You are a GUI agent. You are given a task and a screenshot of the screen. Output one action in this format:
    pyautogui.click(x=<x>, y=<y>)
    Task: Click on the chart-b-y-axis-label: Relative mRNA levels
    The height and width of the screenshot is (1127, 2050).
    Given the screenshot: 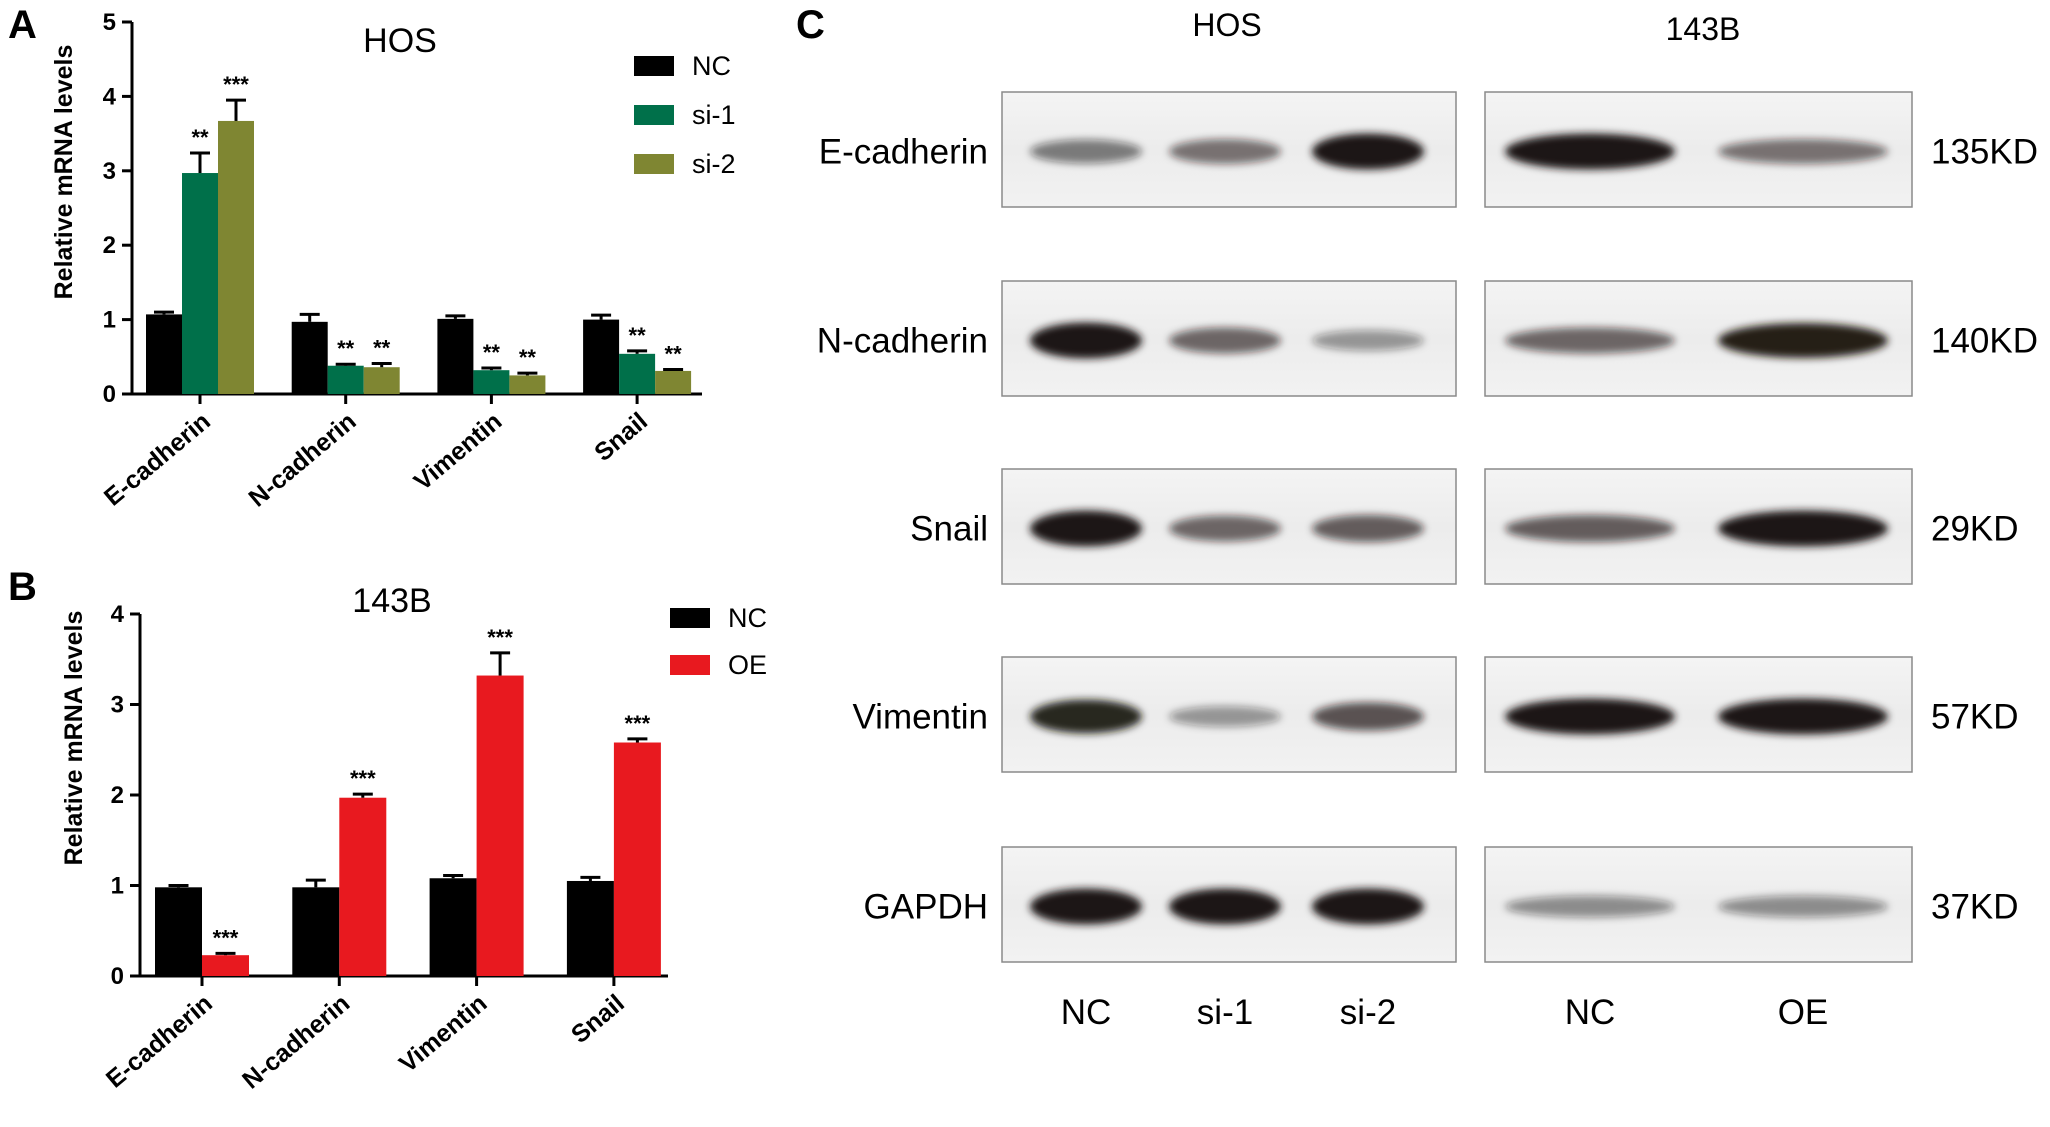 What is the action you would take?
    pyautogui.click(x=74, y=738)
    